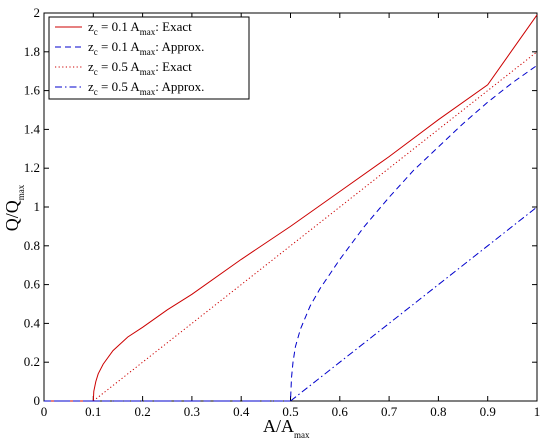  I want to click on legend-box, so click(149, 58).